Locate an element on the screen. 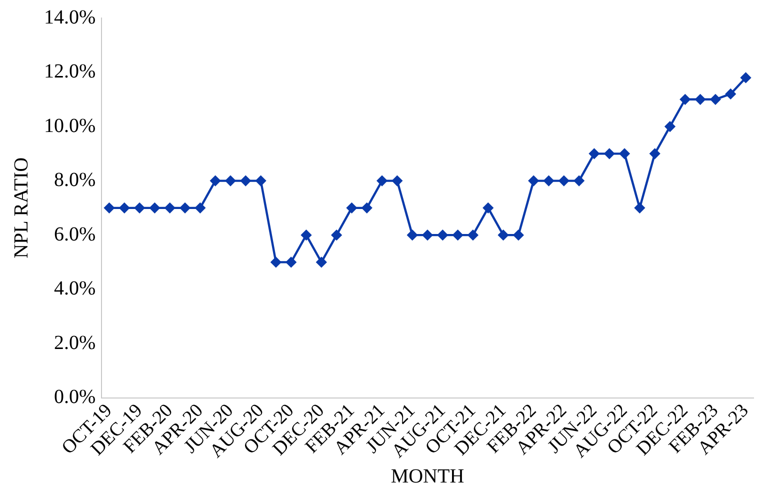 Image resolution: width=764 pixels, height=493 pixels. y-tick-label: 10.0% is located at coordinates (70, 125).